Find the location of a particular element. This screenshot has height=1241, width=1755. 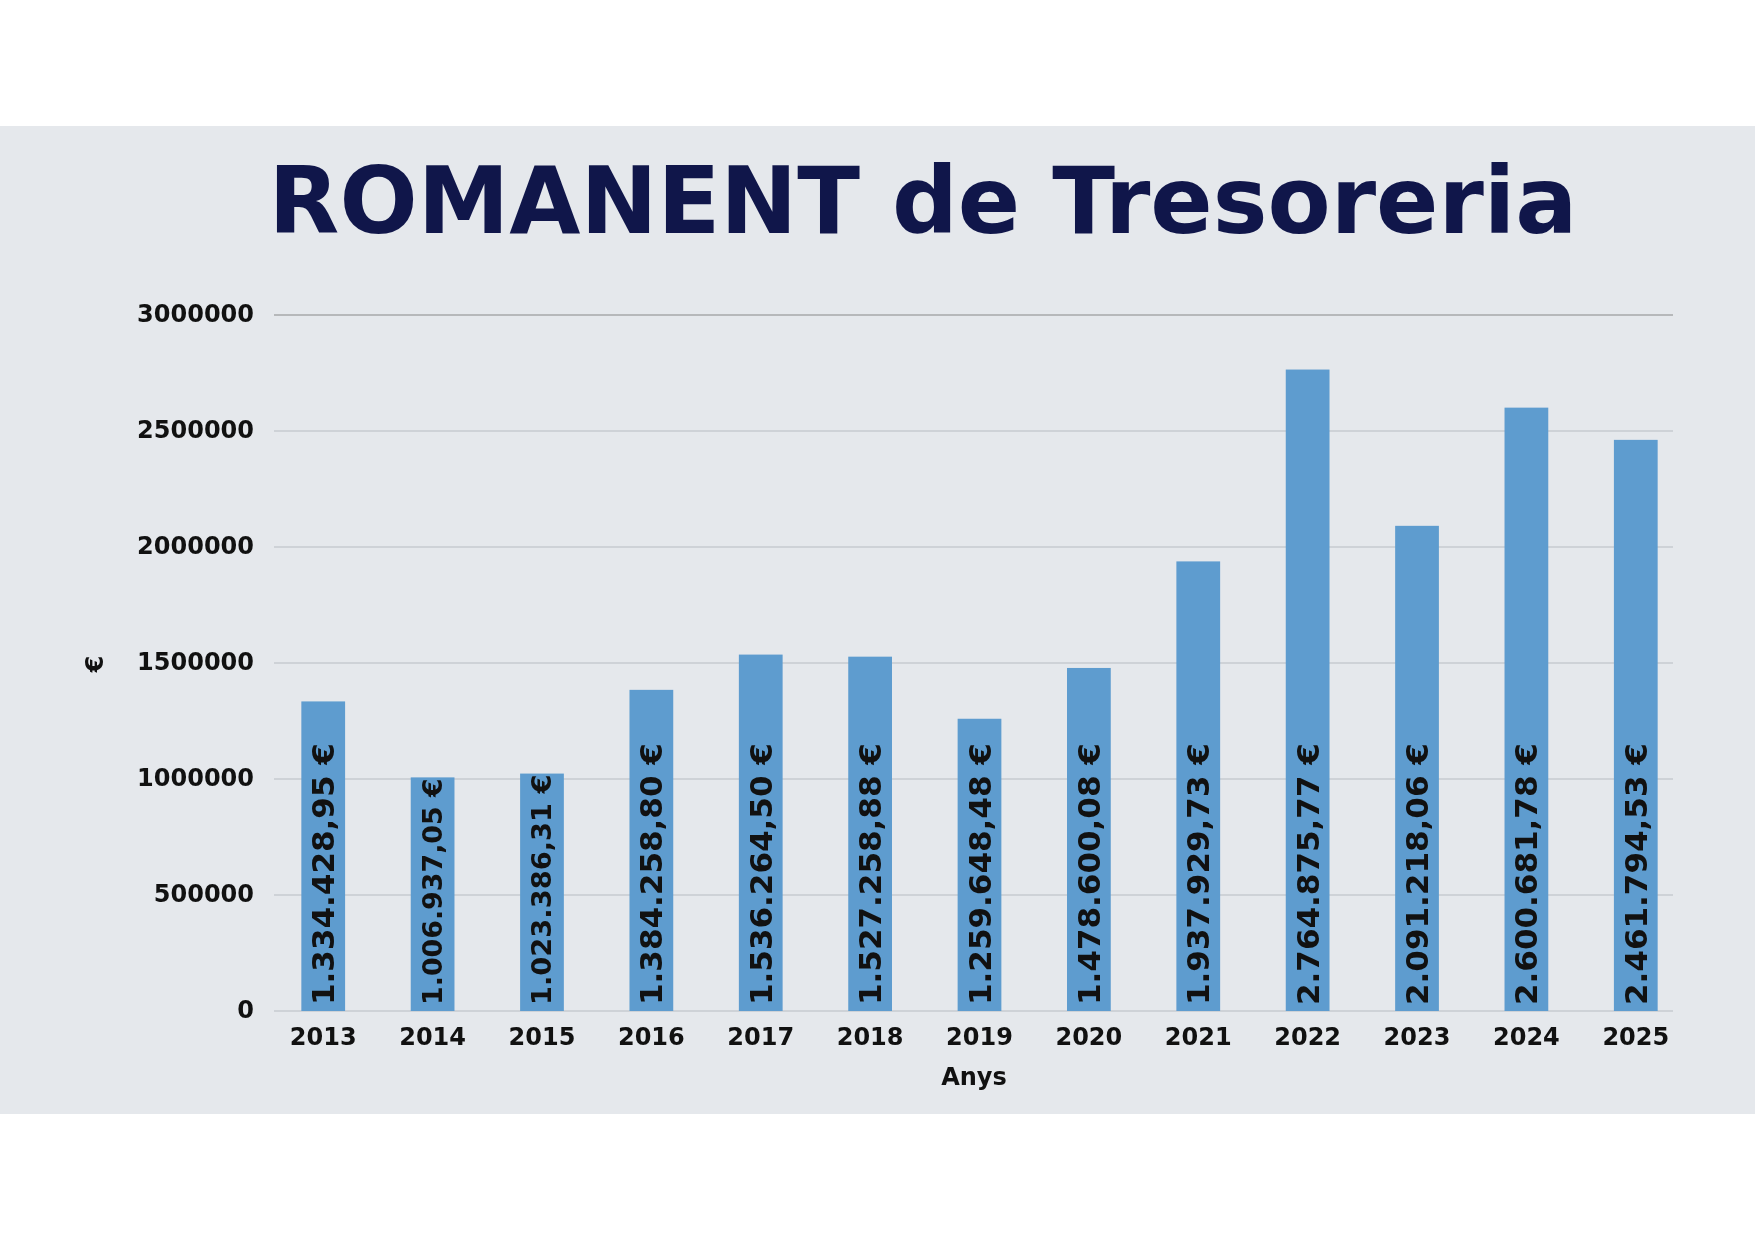

y-tick-label: 1000000 is located at coordinates (195, 778).